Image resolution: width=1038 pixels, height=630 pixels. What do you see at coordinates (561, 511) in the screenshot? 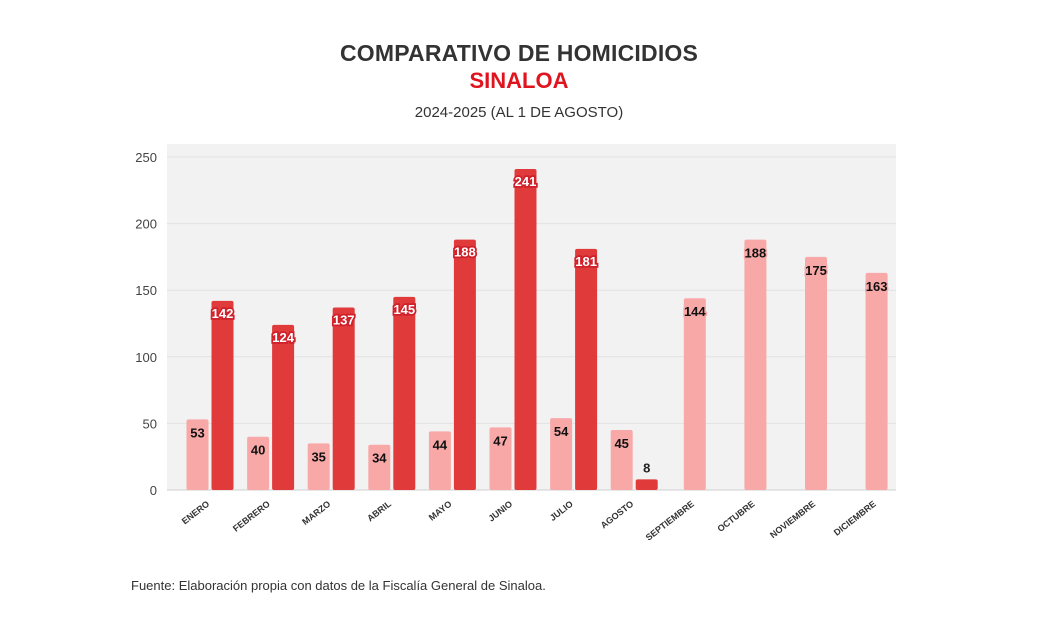
I see `x-tick-label: JULIO` at bounding box center [561, 511].